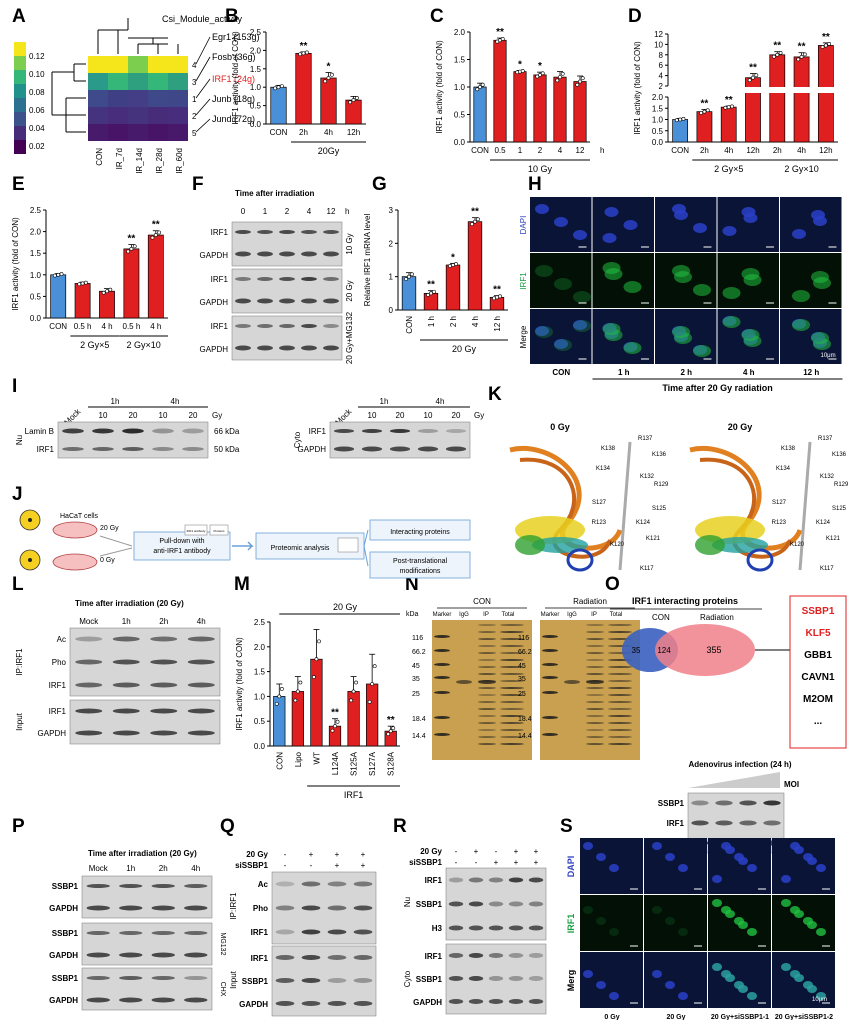  What do you see at coordinates (130, 868) in the screenshot?
I see `lane-label: 1h` at bounding box center [130, 868].